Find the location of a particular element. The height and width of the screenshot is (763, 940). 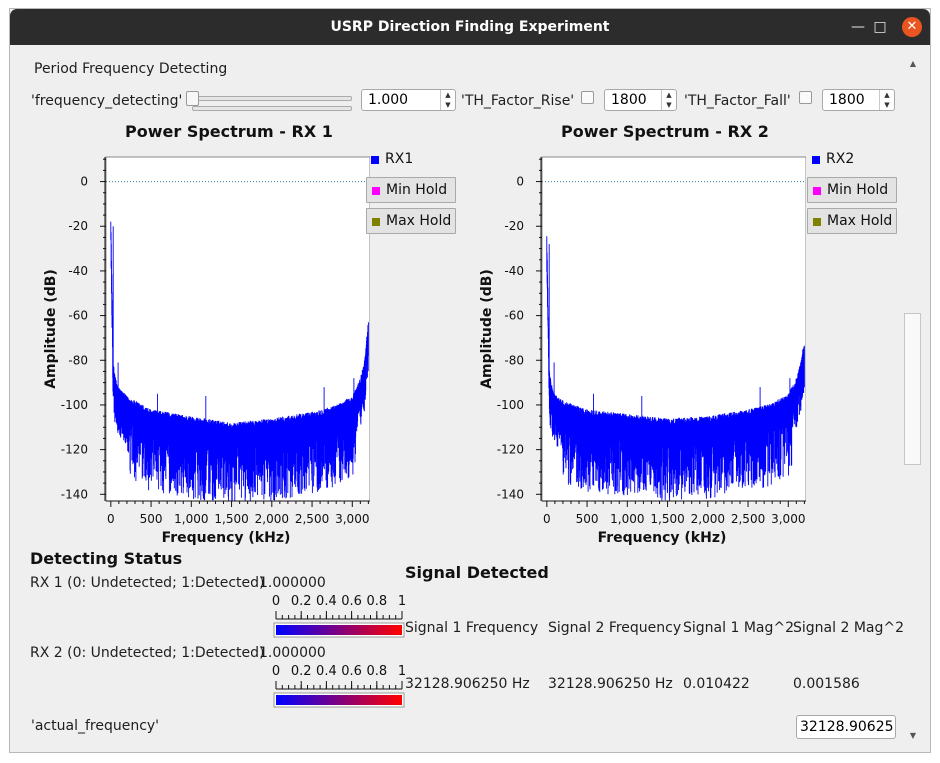

th-fall-spinbox: 1800 ▲ ▼ is located at coordinates (858, 100).